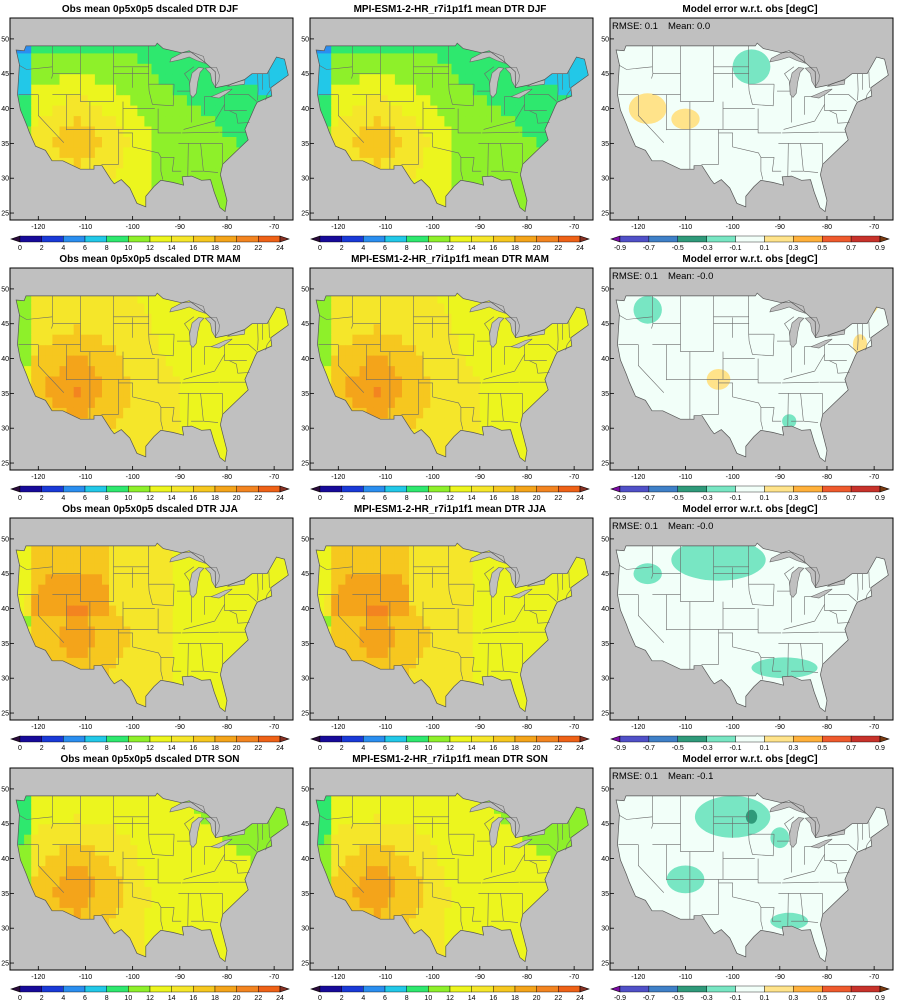 The image size is (900, 1000). I want to click on colorbar-tick-label: 0.3, so click(793, 248).